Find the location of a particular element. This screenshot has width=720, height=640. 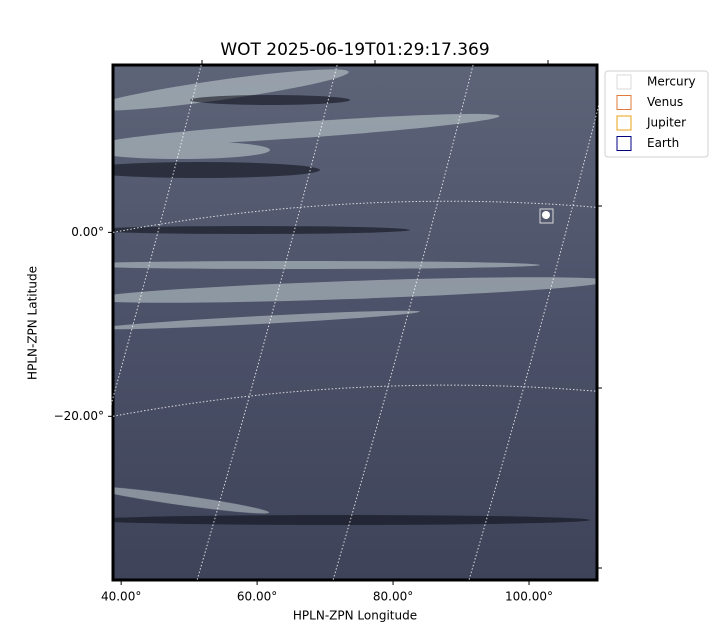

x-tick-label: 80.00° is located at coordinates (393, 597).